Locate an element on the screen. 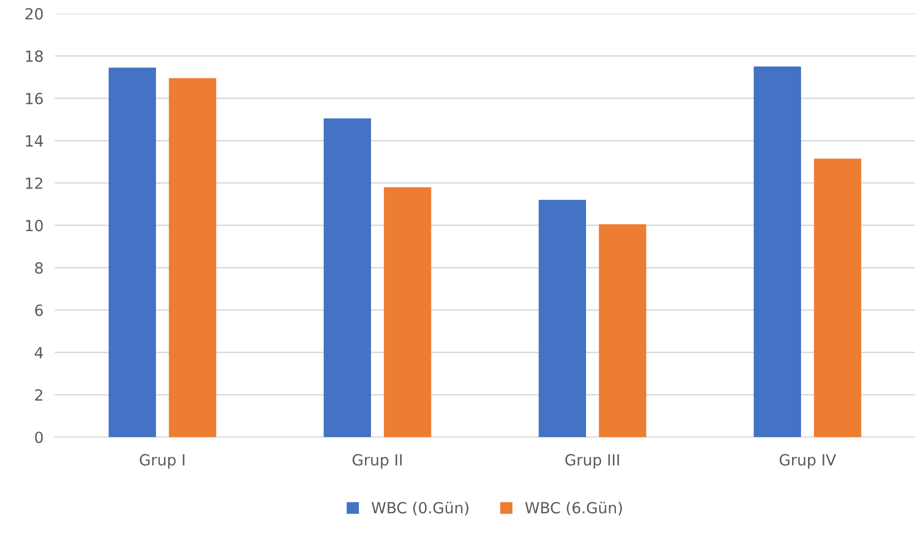 Image resolution: width=915 pixels, height=543 pixels. x-tick-label: Grup III is located at coordinates (592, 461).